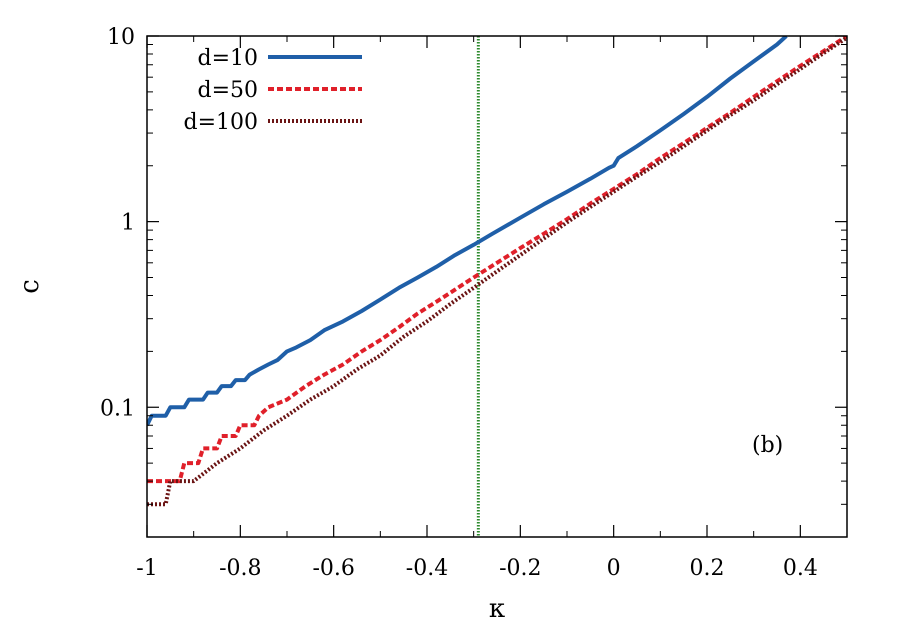  Describe the element at coordinates (227, 58) in the screenshot. I see `legend-label: d=10` at that location.